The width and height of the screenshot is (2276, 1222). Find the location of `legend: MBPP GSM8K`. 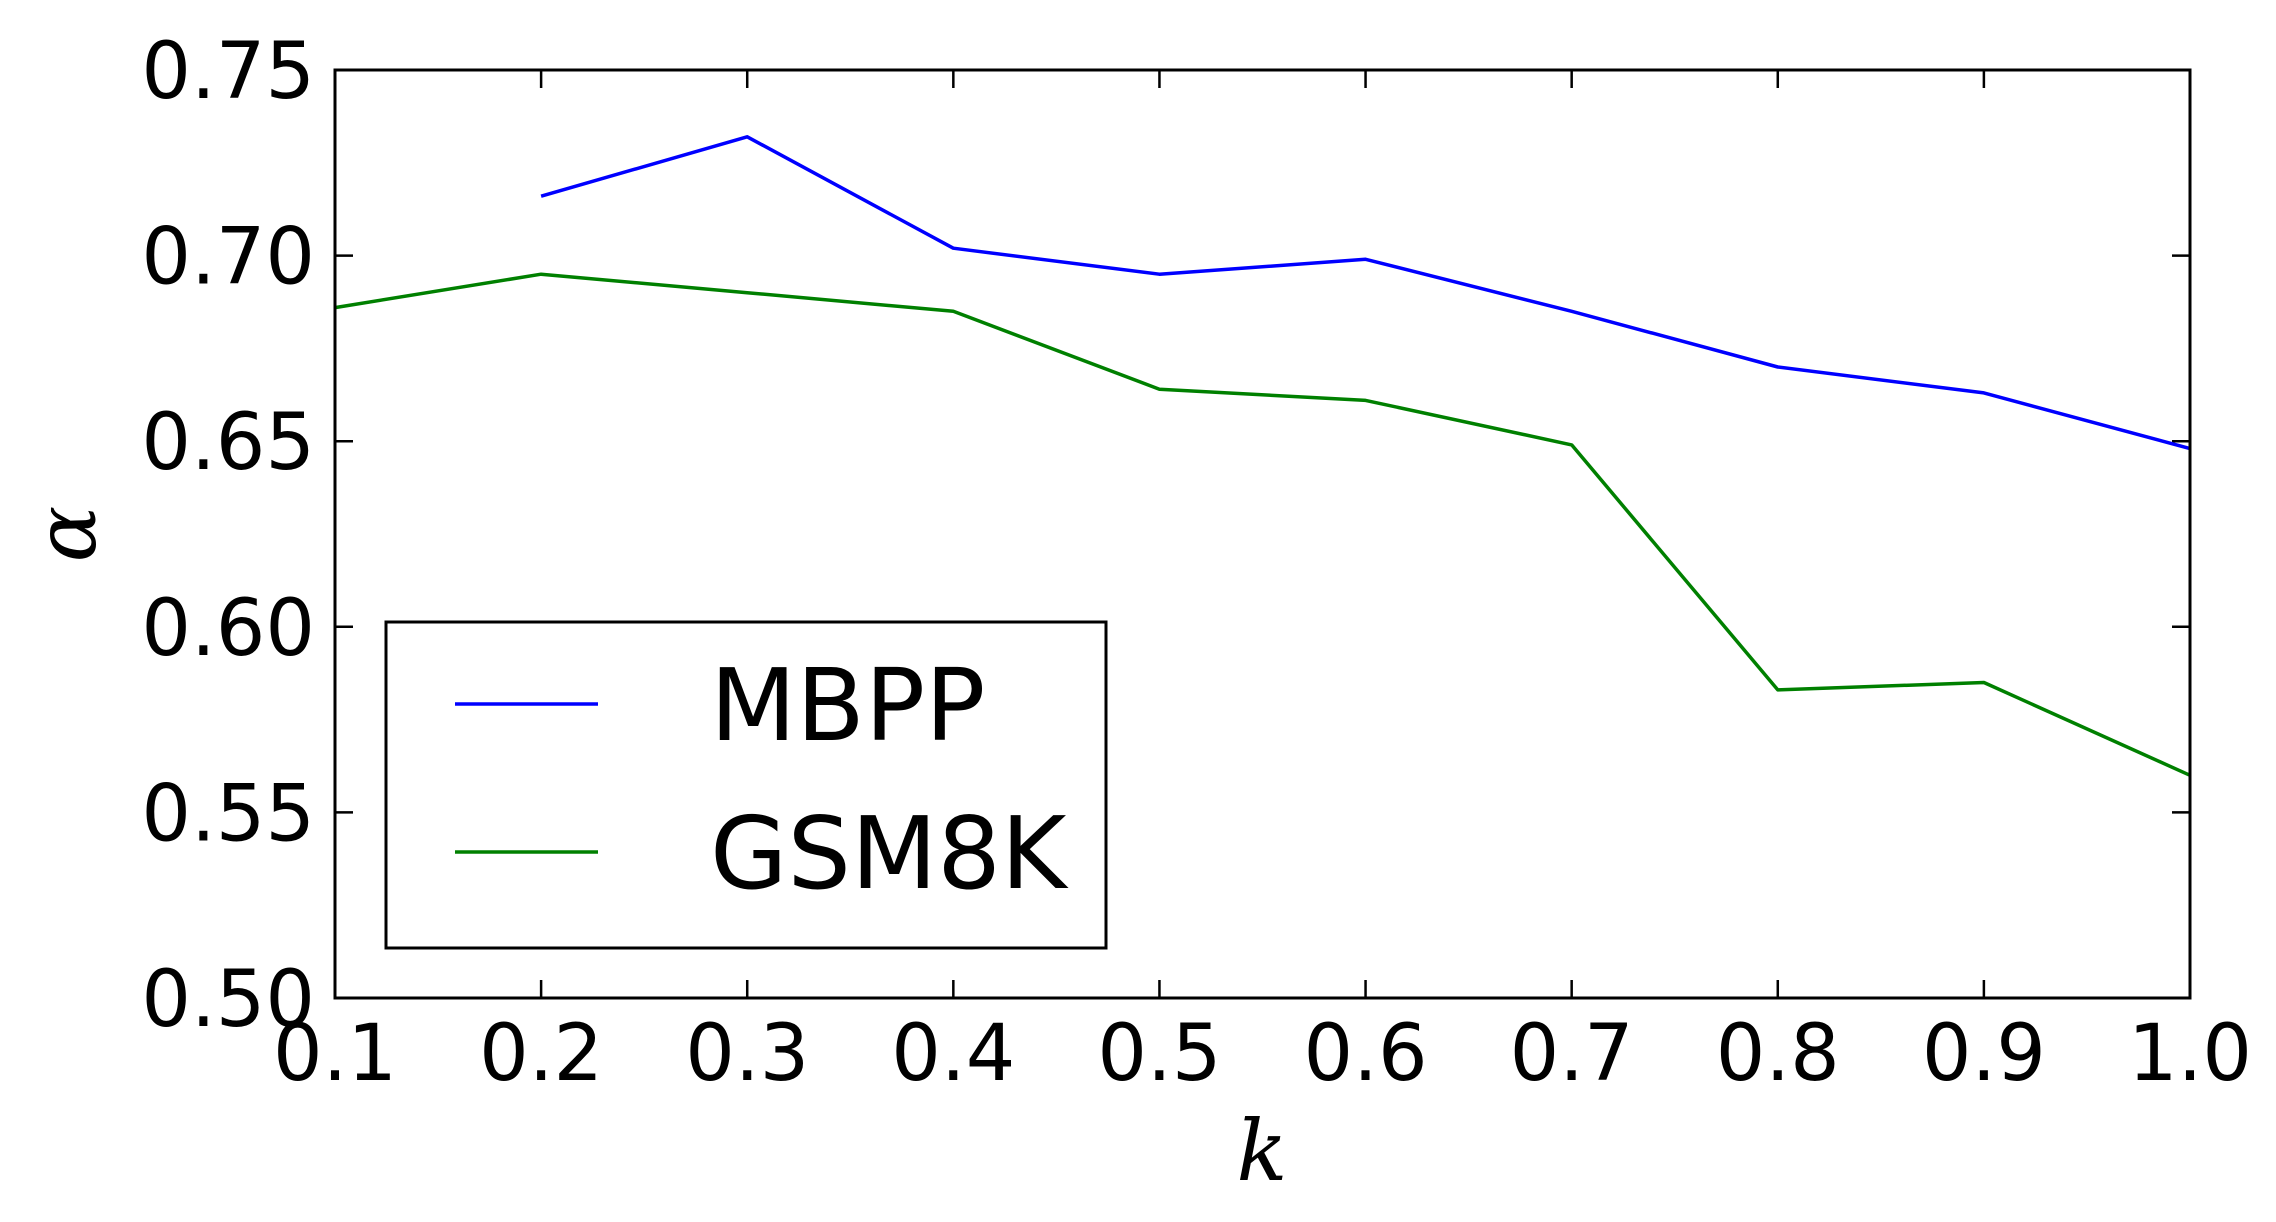

legend: MBPP GSM8K is located at coordinates (746, 785).